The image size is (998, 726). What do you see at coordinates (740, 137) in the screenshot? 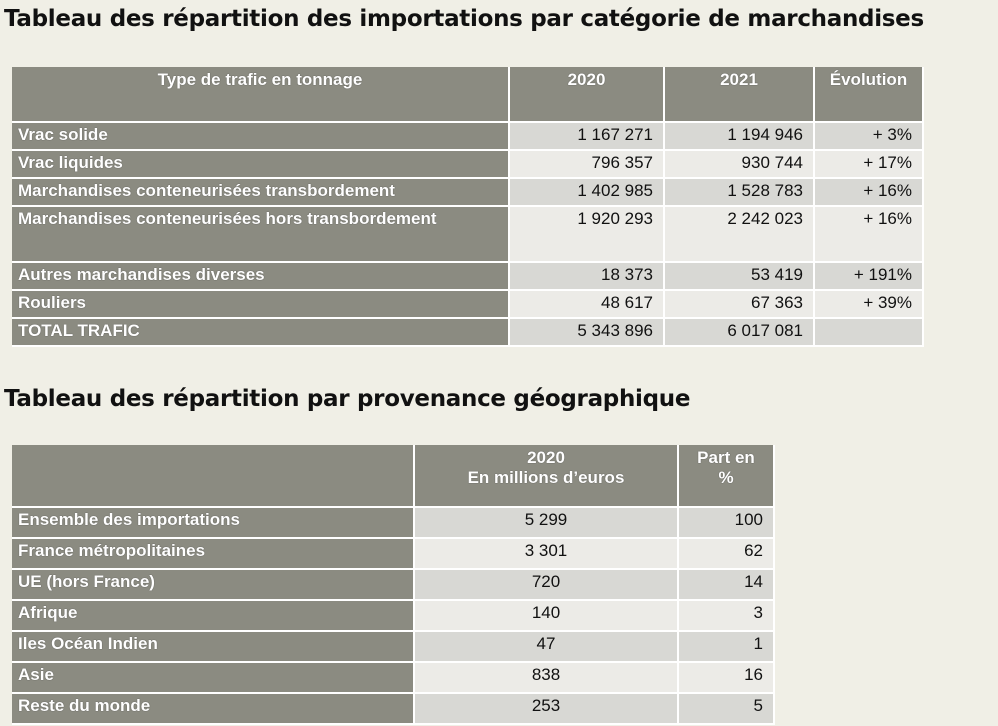
I see `cell-2021: 1 194 946` at bounding box center [740, 137].